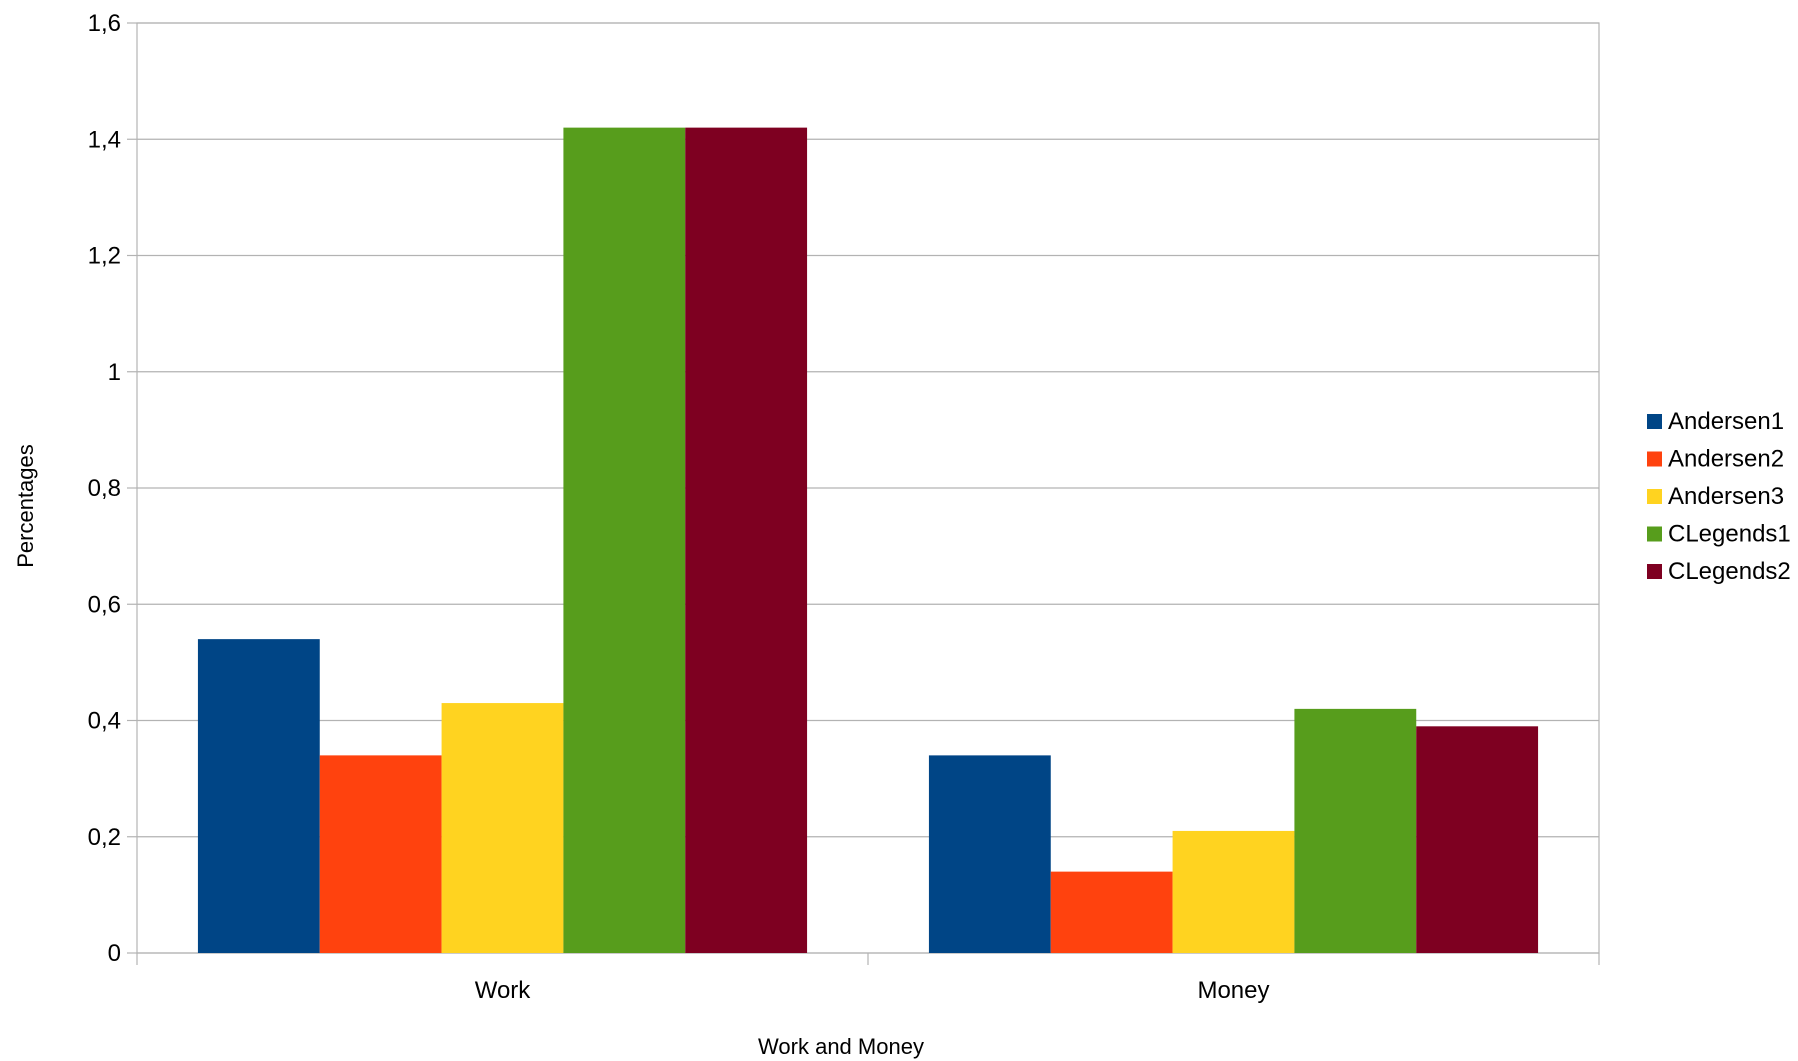  Describe the element at coordinates (104, 604) in the screenshot. I see `y-tick-label: 0,6` at that location.